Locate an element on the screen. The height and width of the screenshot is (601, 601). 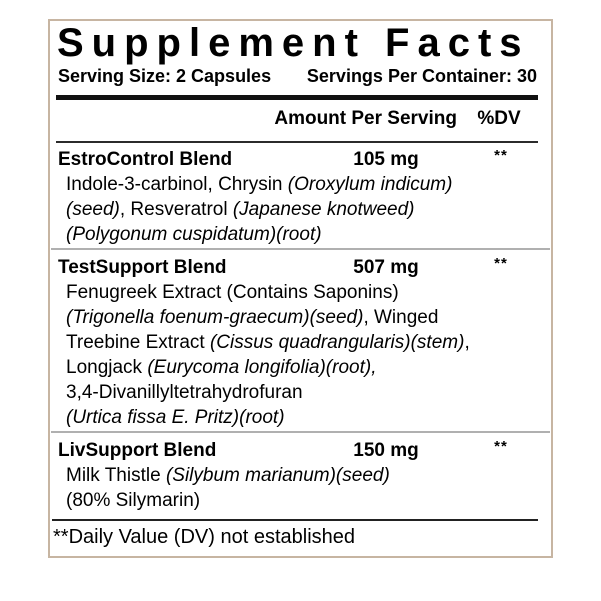
ingredient-text: , Winged is located at coordinates (401, 317).